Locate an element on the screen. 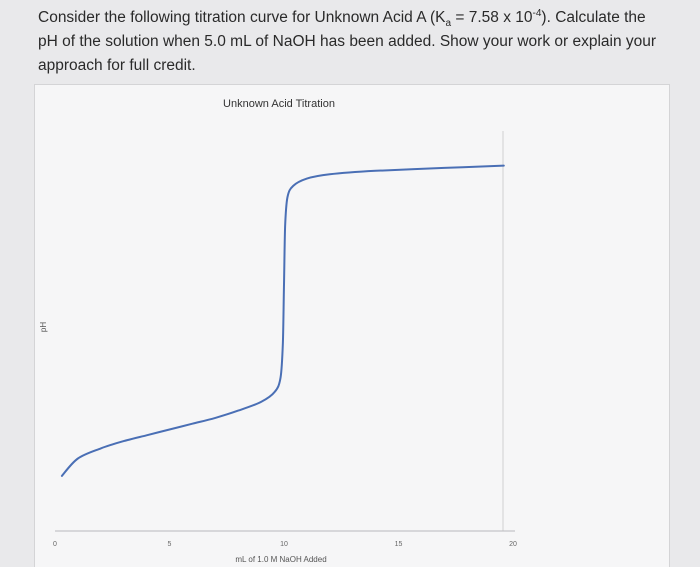 The image size is (700, 567). question-line3: approach for full credit. is located at coordinates (117, 65).